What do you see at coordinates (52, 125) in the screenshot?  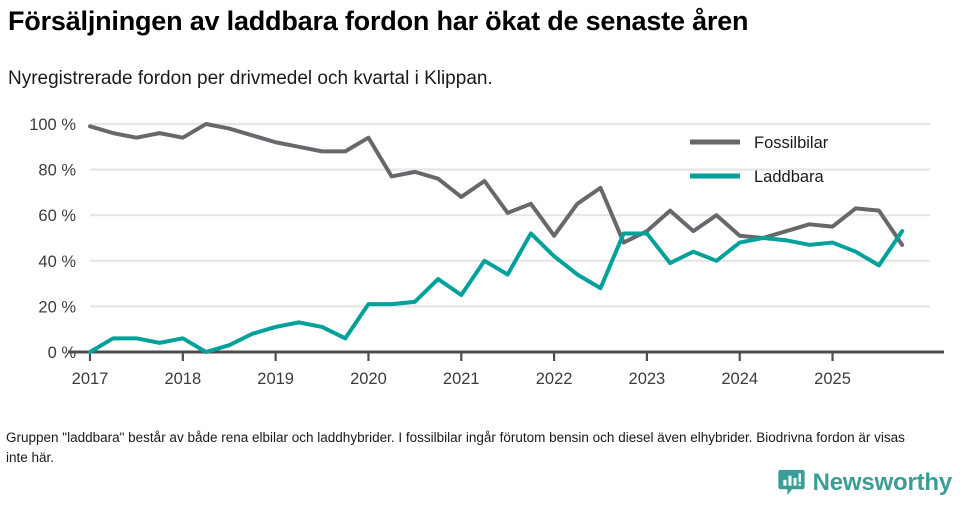 I see `y-tick-label: 100 %` at bounding box center [52, 125].